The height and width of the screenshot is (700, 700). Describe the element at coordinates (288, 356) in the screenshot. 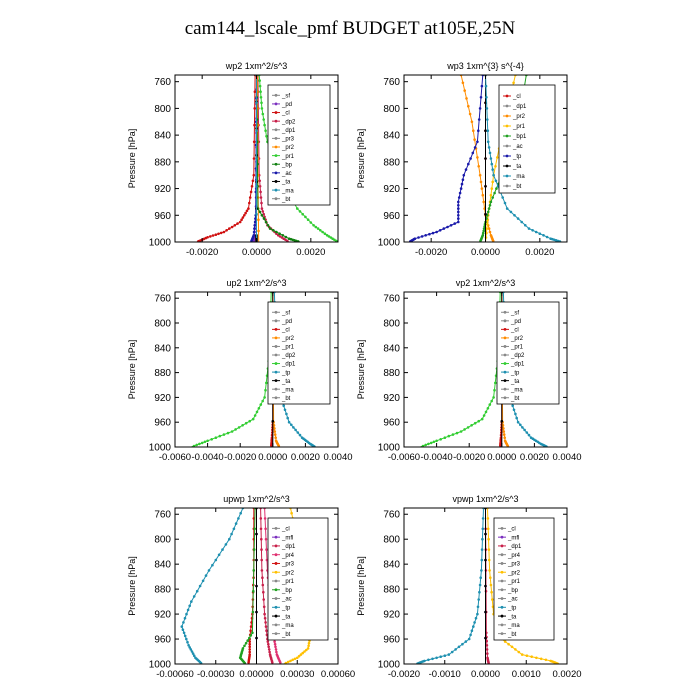

I see `legend-label: _dp2` at that location.